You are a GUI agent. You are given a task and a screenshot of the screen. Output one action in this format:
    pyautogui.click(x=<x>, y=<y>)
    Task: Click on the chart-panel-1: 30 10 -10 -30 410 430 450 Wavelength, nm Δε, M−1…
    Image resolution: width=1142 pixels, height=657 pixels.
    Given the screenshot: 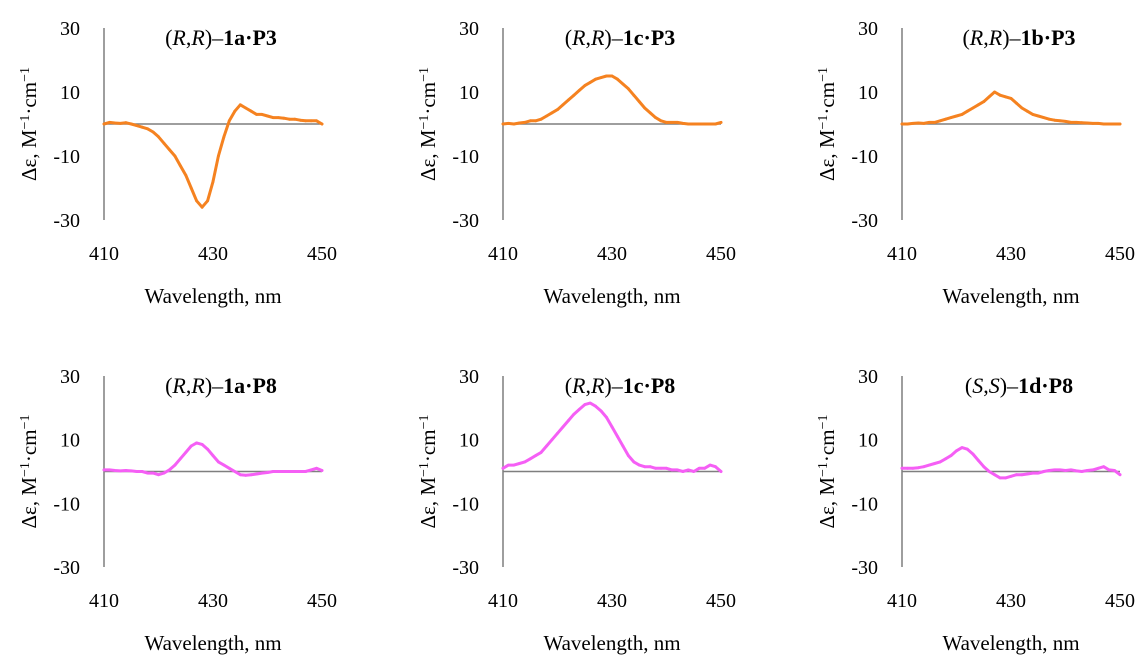 What is the action you would take?
    pyautogui.click(x=177, y=163)
    